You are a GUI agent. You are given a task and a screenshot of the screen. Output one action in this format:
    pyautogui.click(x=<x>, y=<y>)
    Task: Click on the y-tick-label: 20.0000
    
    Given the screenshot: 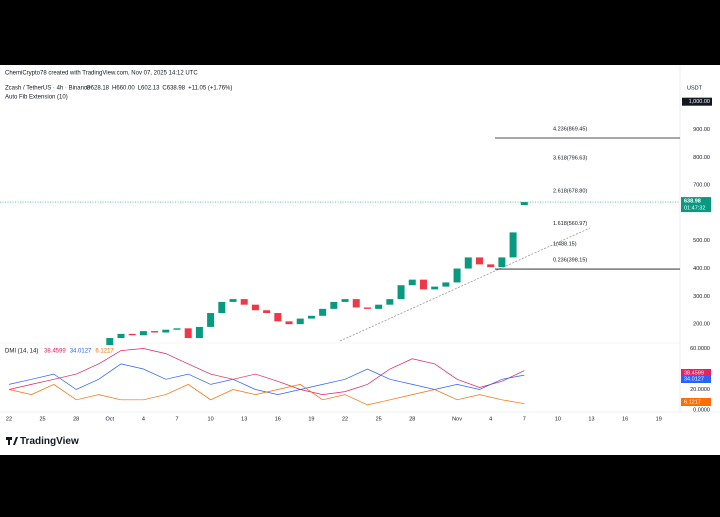 What is the action you would take?
    pyautogui.click(x=700, y=390)
    